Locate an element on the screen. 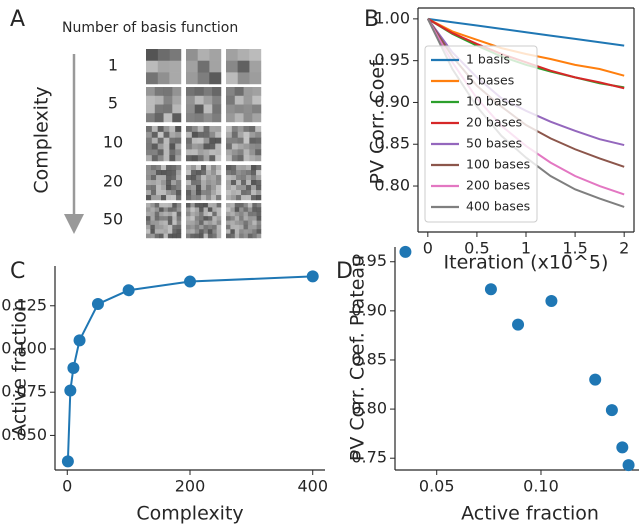 The width and height of the screenshot is (639, 526). data-line is located at coordinates (189, 368).